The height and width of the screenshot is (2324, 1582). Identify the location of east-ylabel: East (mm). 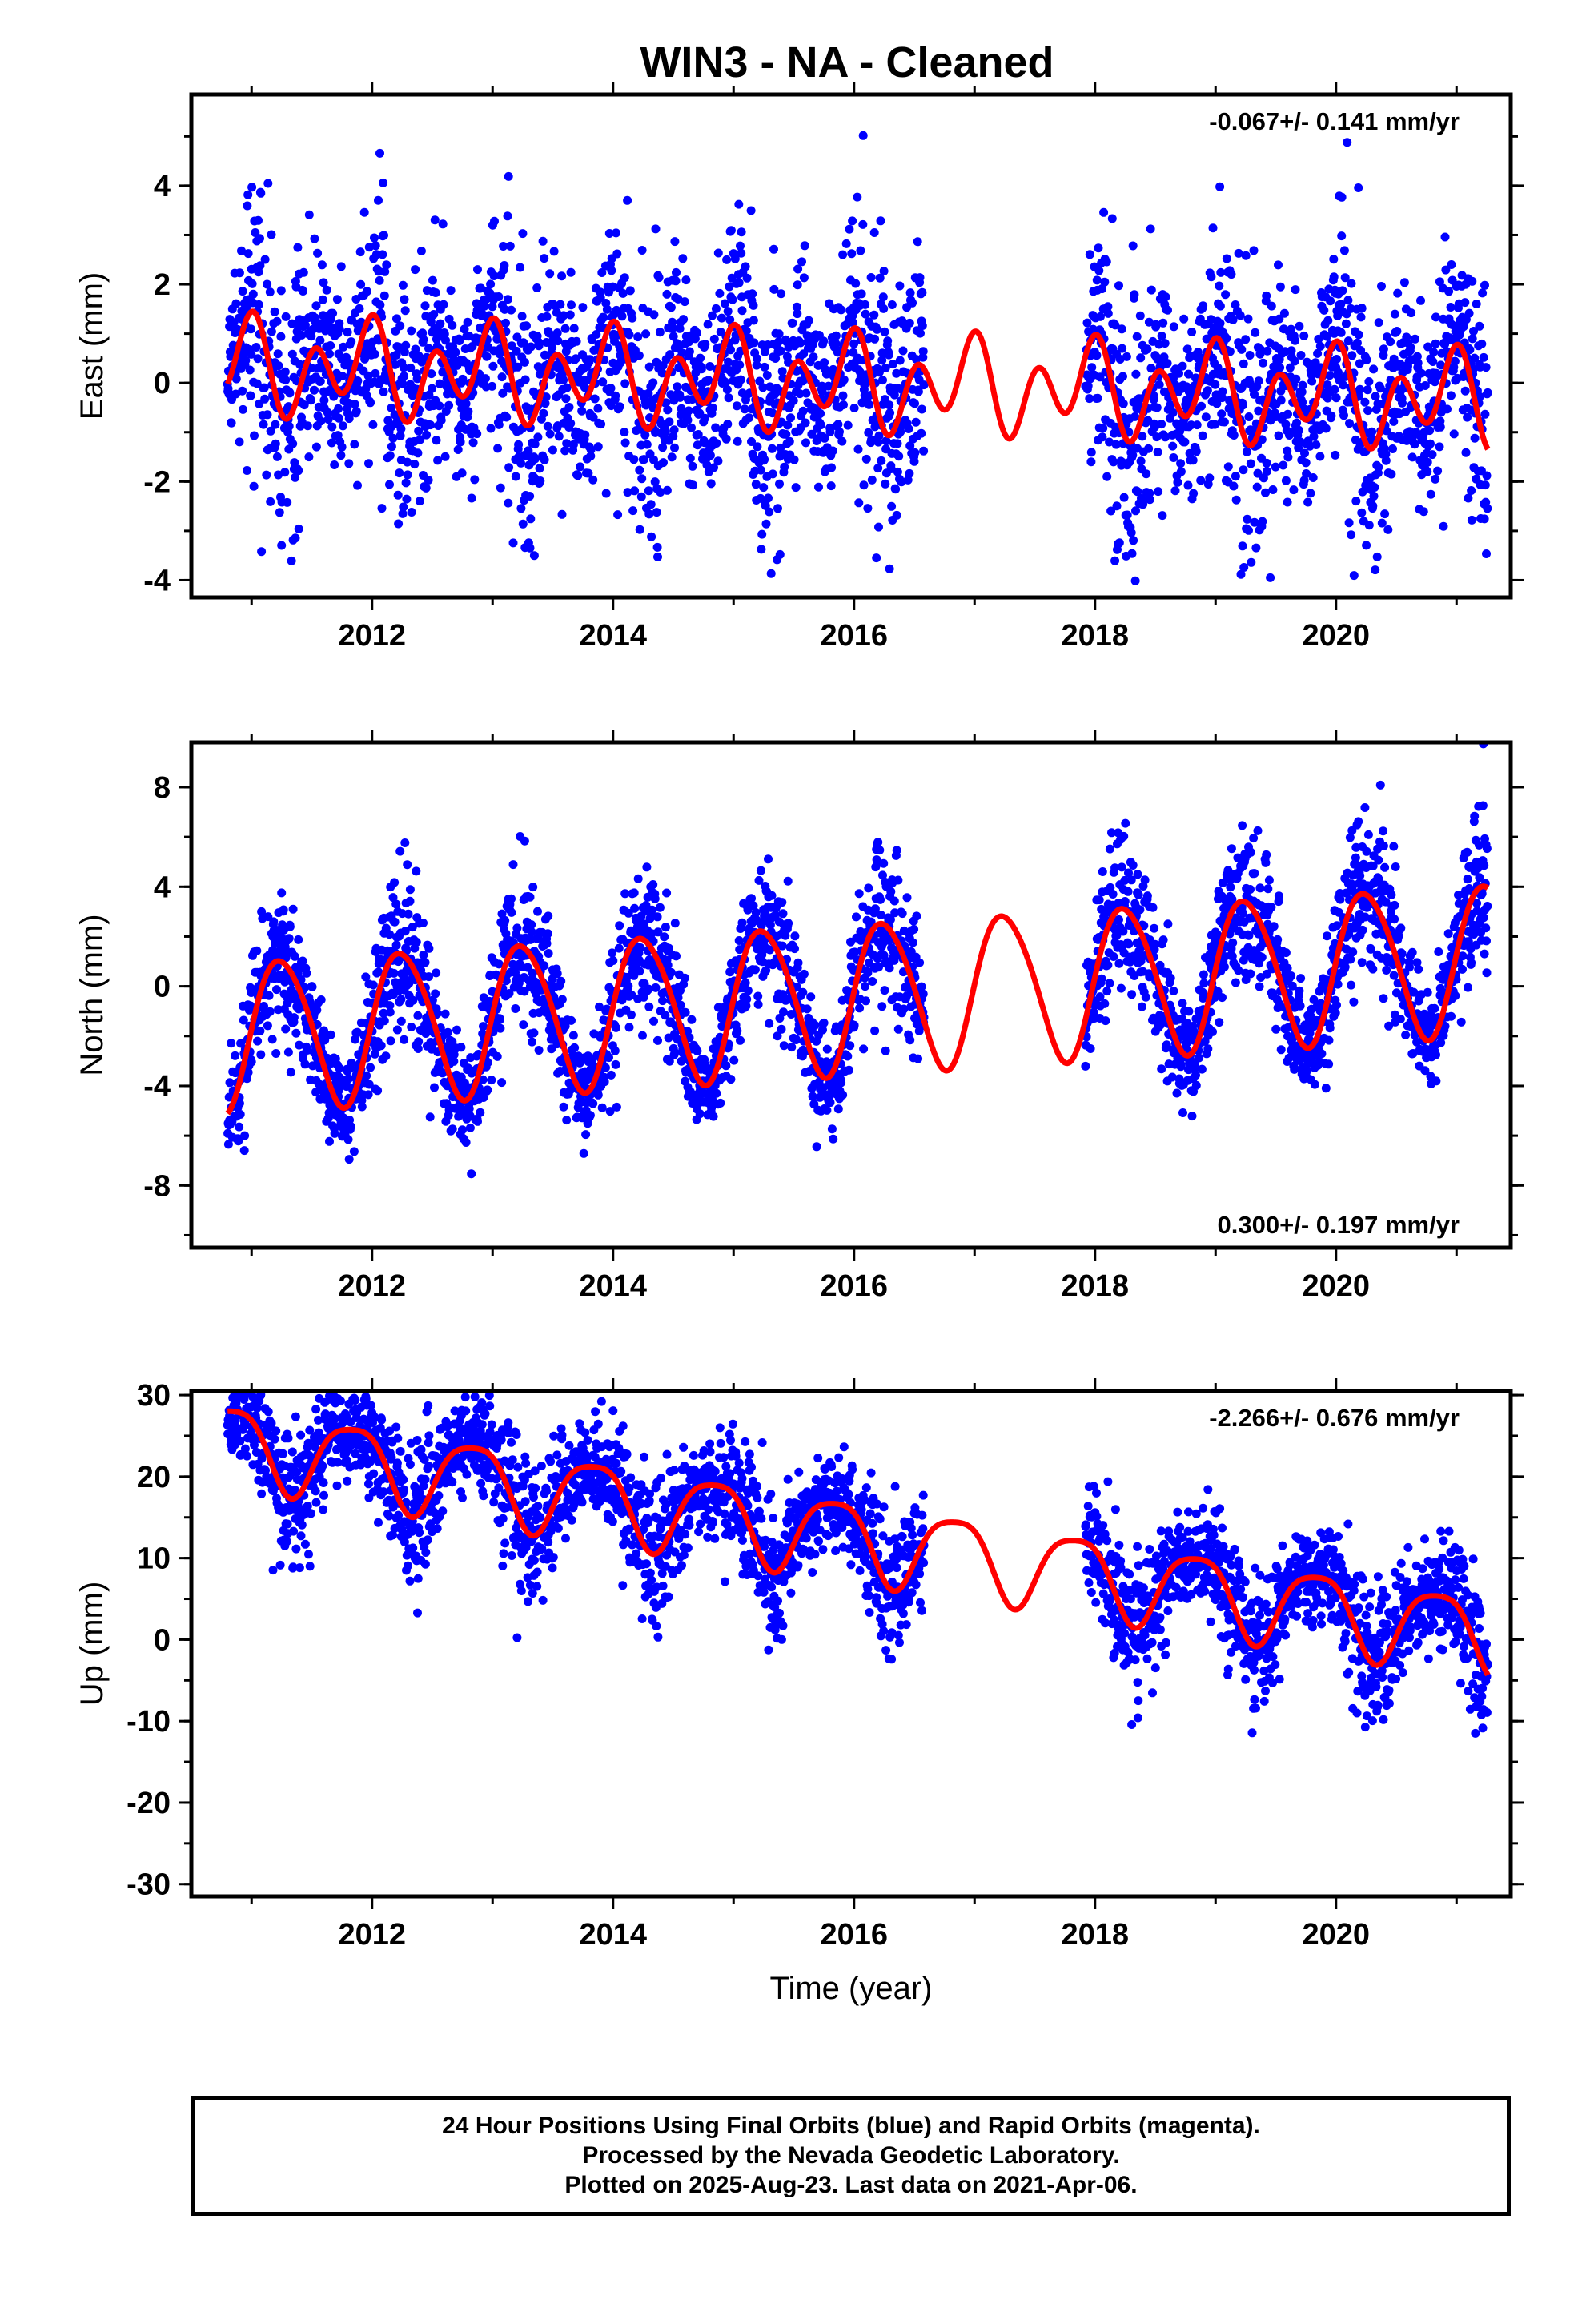
(92, 346).